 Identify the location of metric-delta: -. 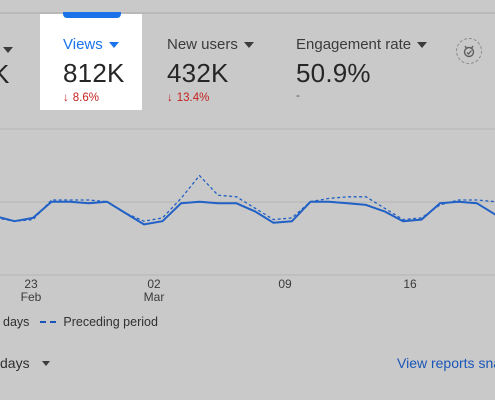
(298, 96).